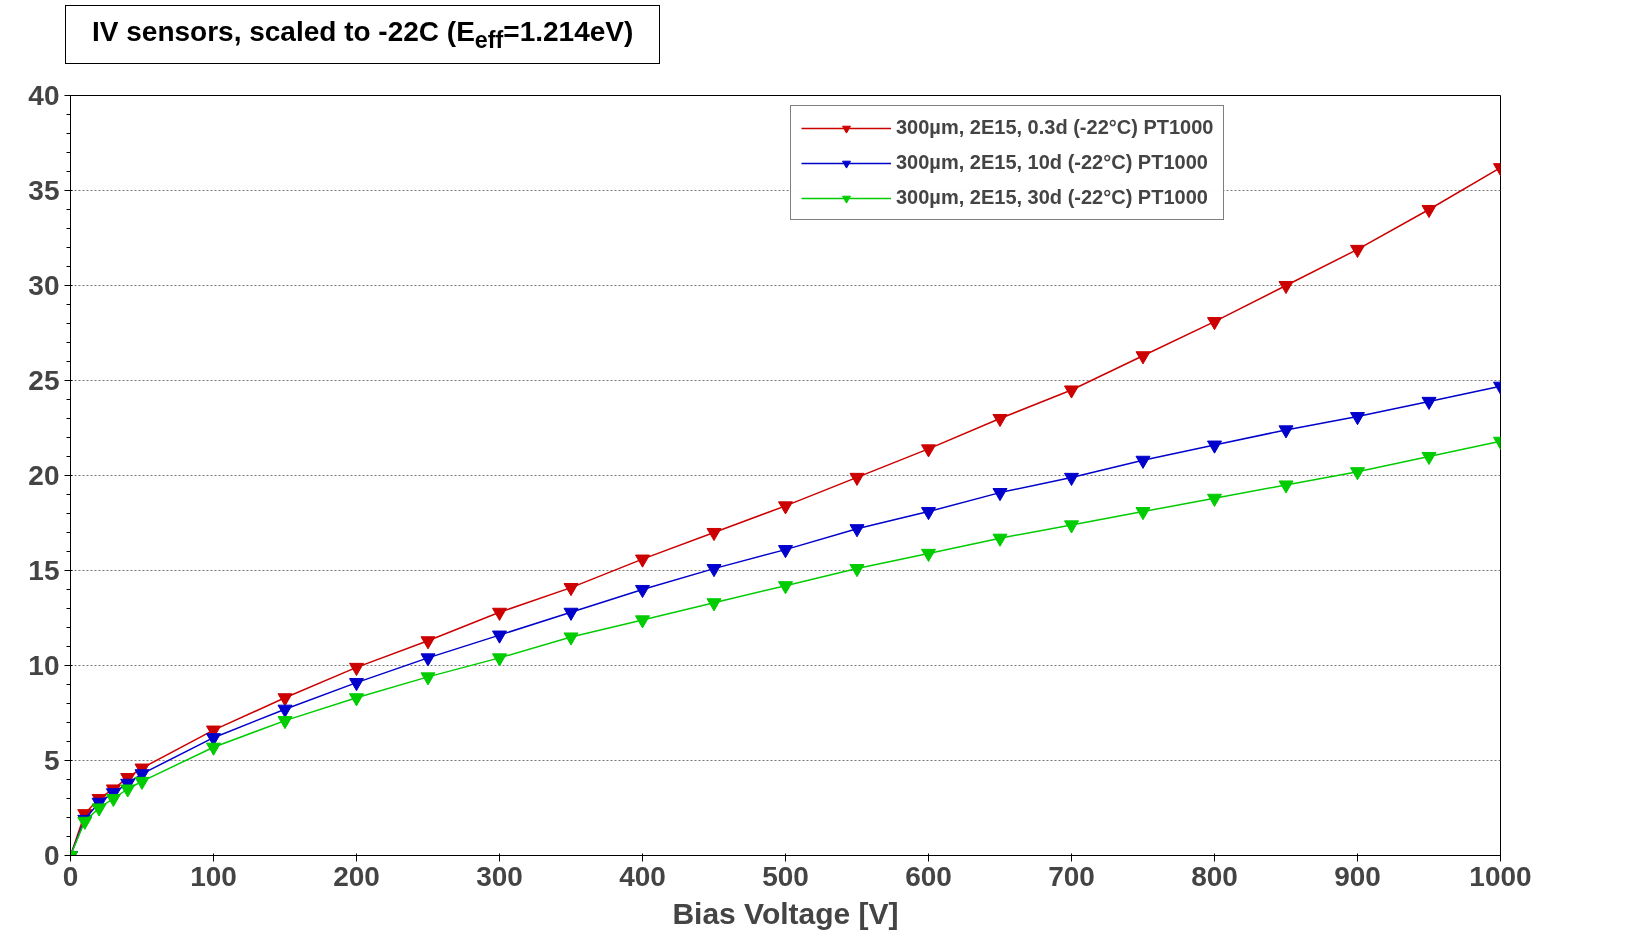  I want to click on legend-label: 300µm, 2E15, 10d (-22°C) PT1000, so click(1052, 162).